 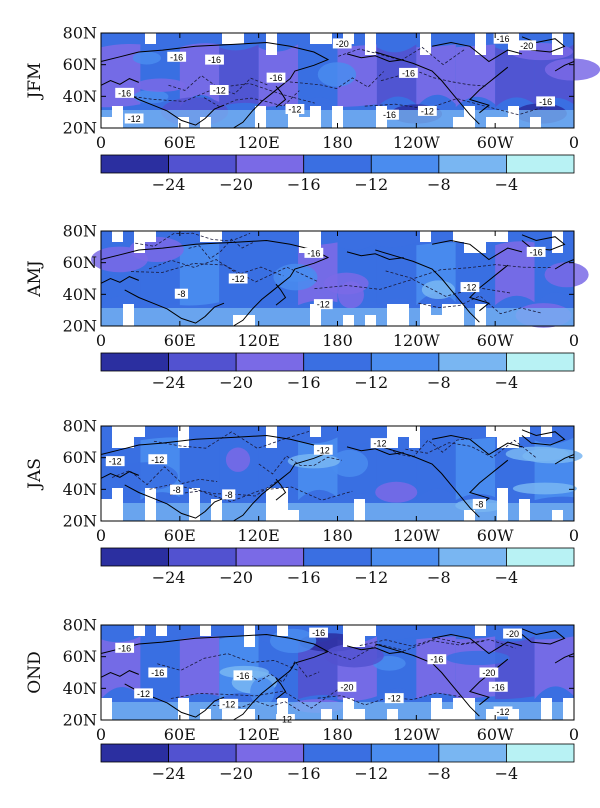 I want to click on lon-tick-label: 60E, so click(x=180, y=340).